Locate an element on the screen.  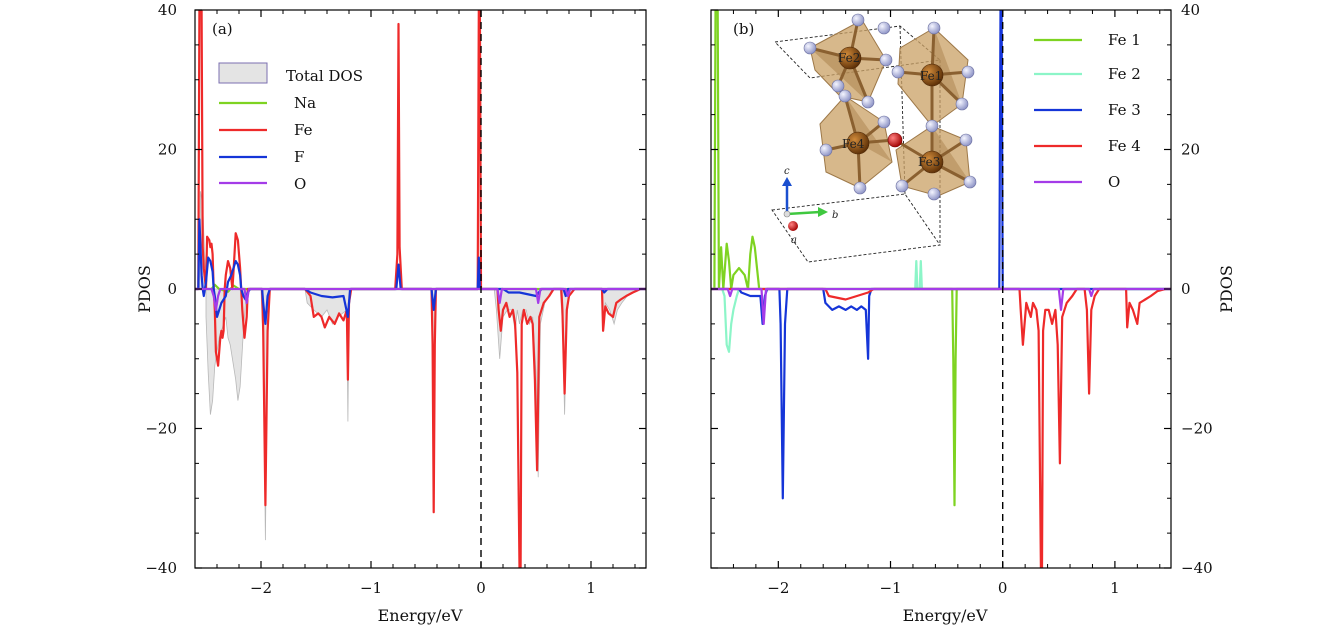
y-tick-label-b: 20 is located at coordinates (1190, 150).